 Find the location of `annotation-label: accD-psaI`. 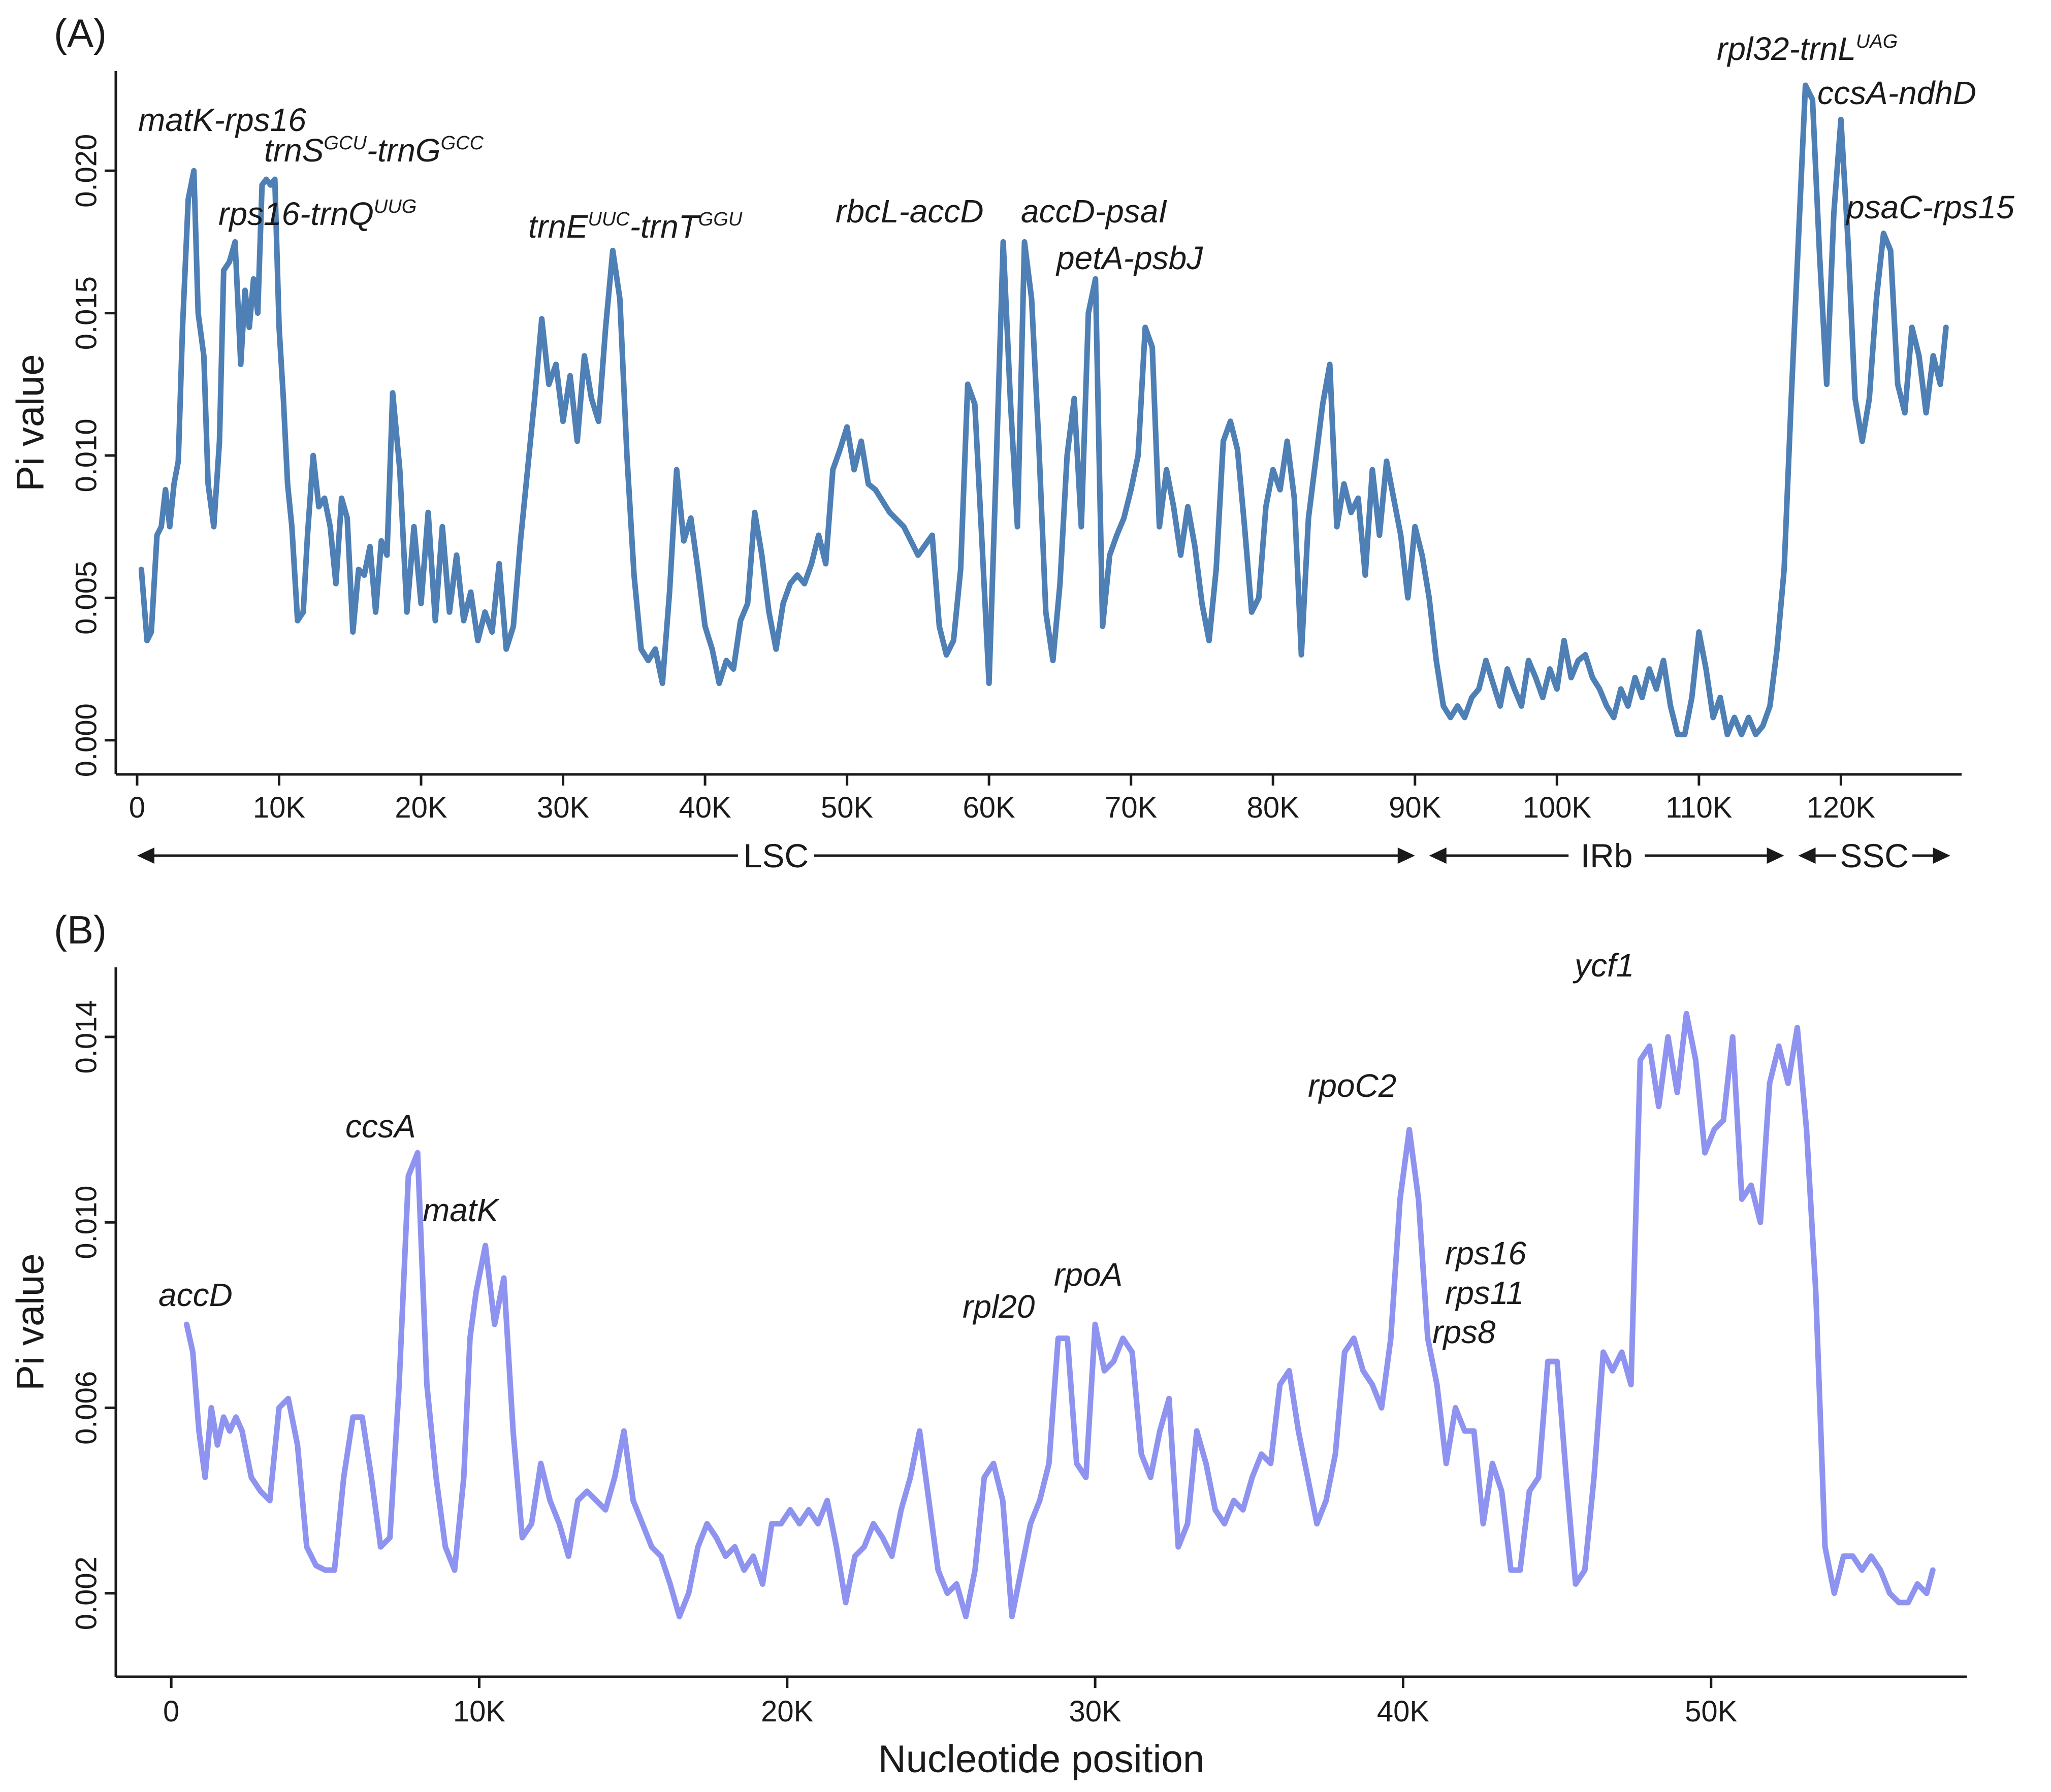

annotation-label: accD-psaI is located at coordinates (1094, 211).